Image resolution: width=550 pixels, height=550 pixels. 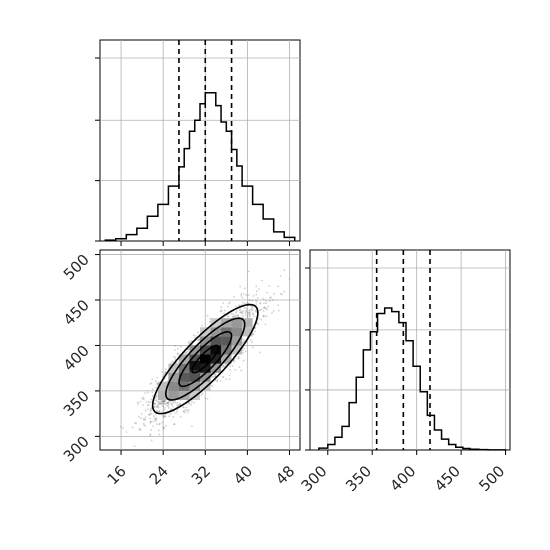 I want to click on x-tick-label: 300, so click(x=314, y=478).